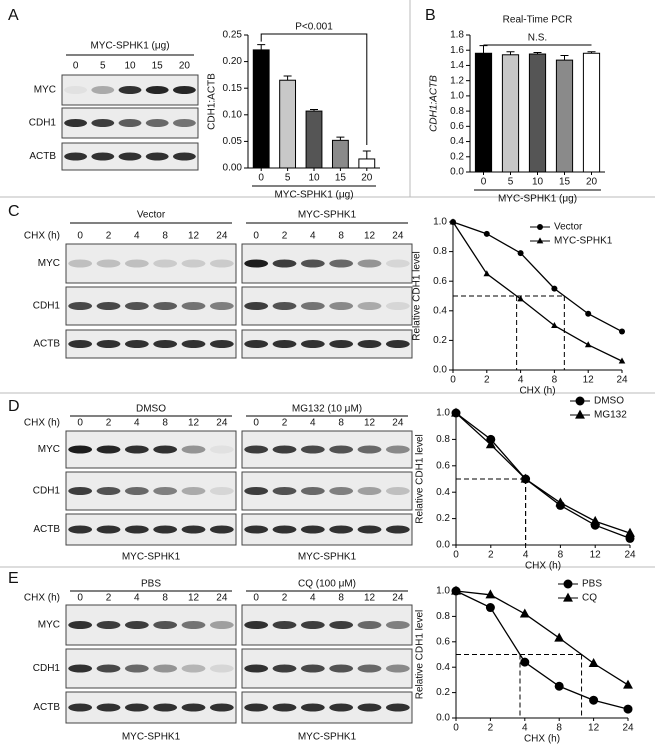 The image size is (655, 753). I want to click on group-title: MYC-SPHK1, so click(327, 215).